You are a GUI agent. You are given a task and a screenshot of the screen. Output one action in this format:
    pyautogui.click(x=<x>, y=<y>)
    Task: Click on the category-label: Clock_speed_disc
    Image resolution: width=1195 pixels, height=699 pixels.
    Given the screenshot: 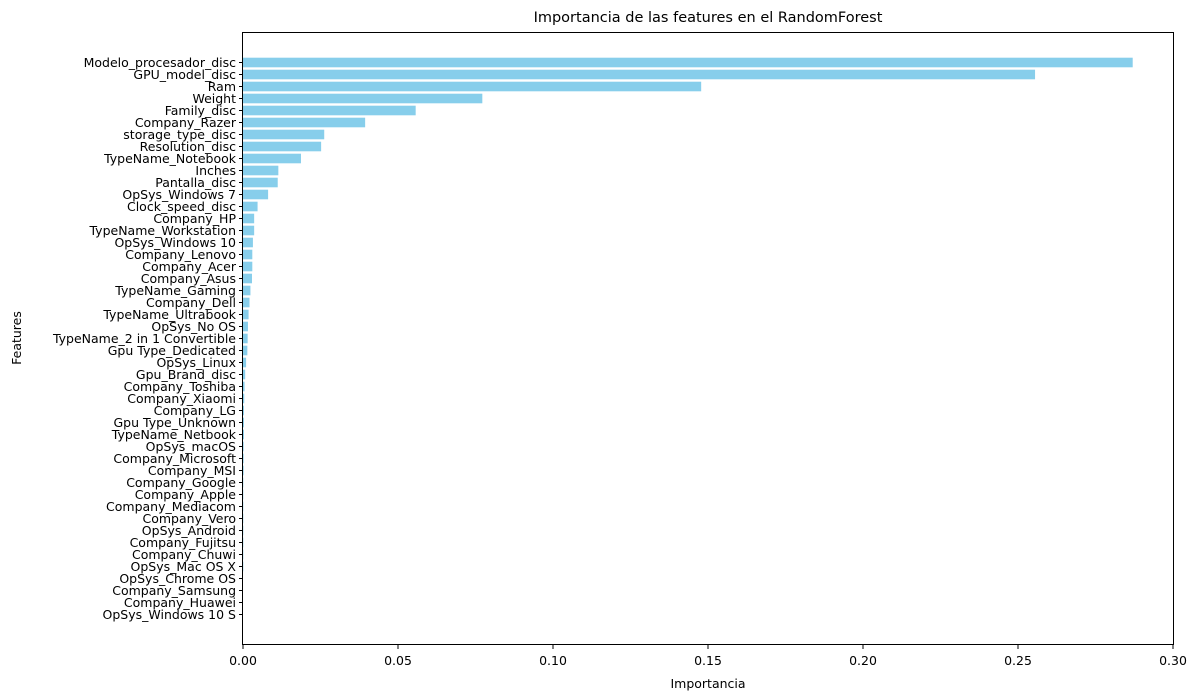 What is the action you would take?
    pyautogui.click(x=181, y=206)
    